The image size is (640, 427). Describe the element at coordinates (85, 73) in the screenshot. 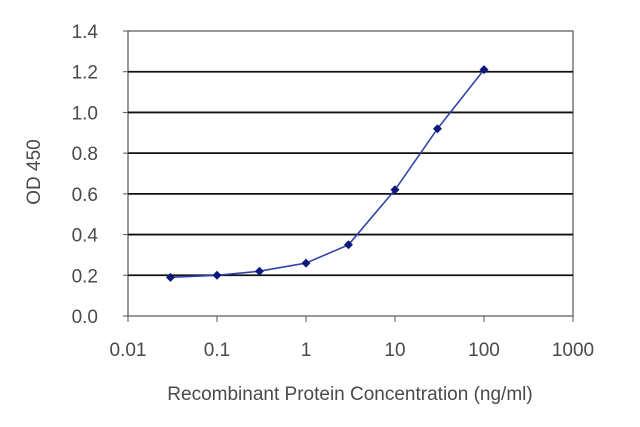

I see `y-tick-label: 1.2` at that location.